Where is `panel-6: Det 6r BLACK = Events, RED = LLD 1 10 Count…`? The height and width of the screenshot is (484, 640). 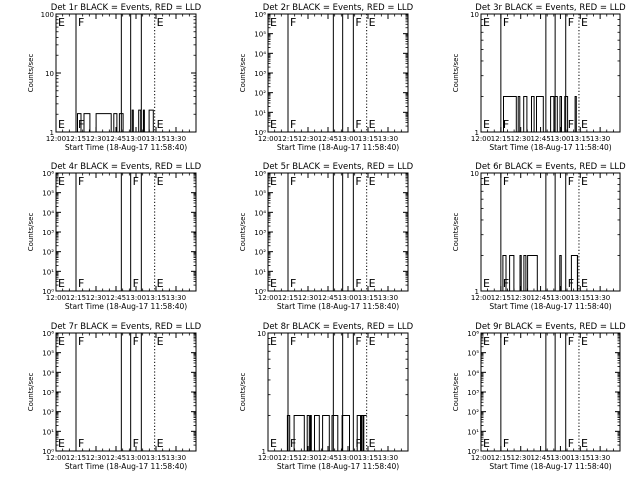
panel-6: Det 6r BLACK = Events, RED = LLD 1 10 Count… is located at coordinates (539, 236).